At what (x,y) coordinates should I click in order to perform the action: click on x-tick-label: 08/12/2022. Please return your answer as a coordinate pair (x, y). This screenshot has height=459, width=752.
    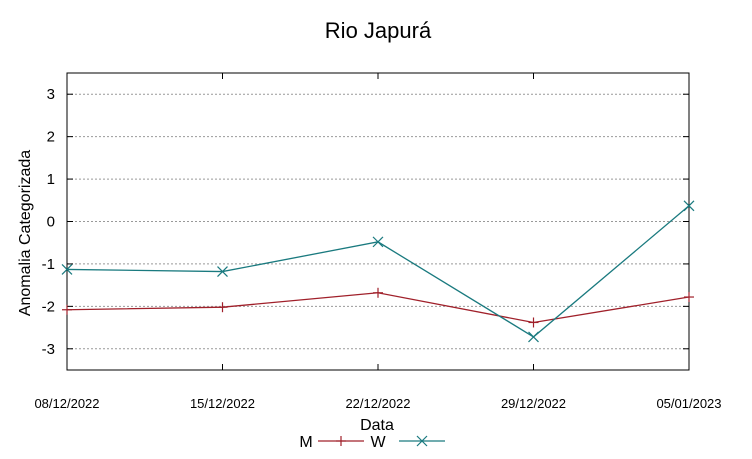
    Looking at the image, I should click on (66, 403).